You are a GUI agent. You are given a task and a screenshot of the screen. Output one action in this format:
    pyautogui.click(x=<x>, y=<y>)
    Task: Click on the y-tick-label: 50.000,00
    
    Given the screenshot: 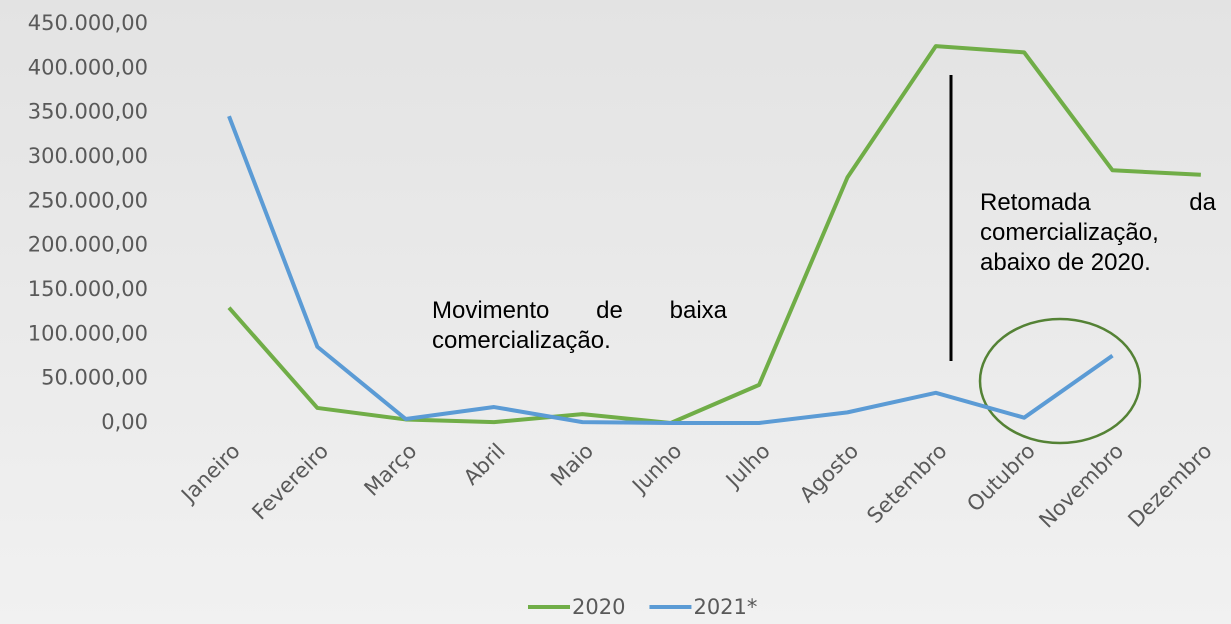 What is the action you would take?
    pyautogui.click(x=94, y=378)
    